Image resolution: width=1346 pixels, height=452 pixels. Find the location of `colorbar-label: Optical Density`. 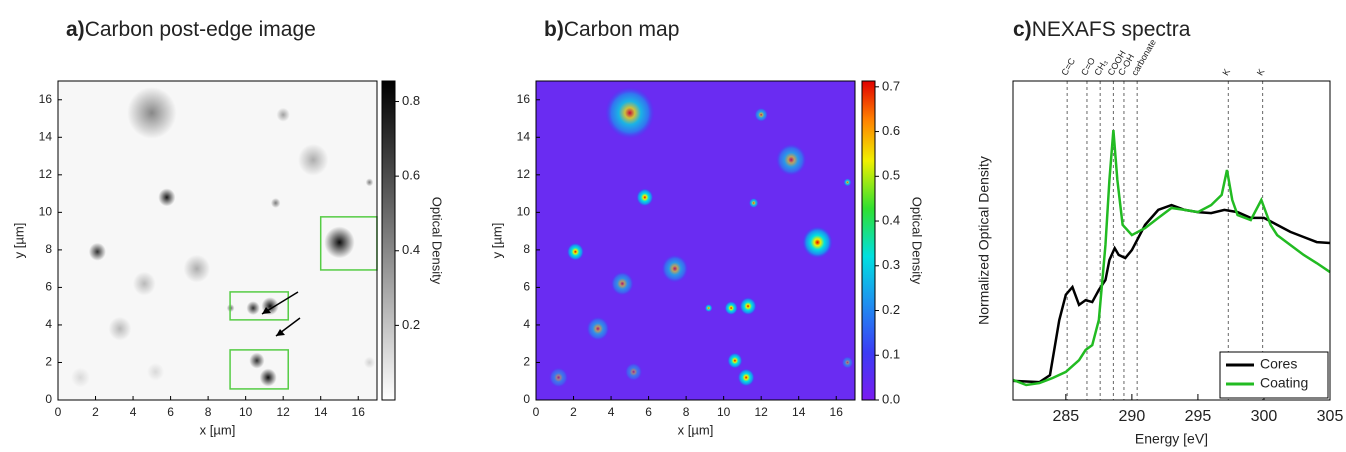

colorbar-label: Optical Density is located at coordinates (917, 241).